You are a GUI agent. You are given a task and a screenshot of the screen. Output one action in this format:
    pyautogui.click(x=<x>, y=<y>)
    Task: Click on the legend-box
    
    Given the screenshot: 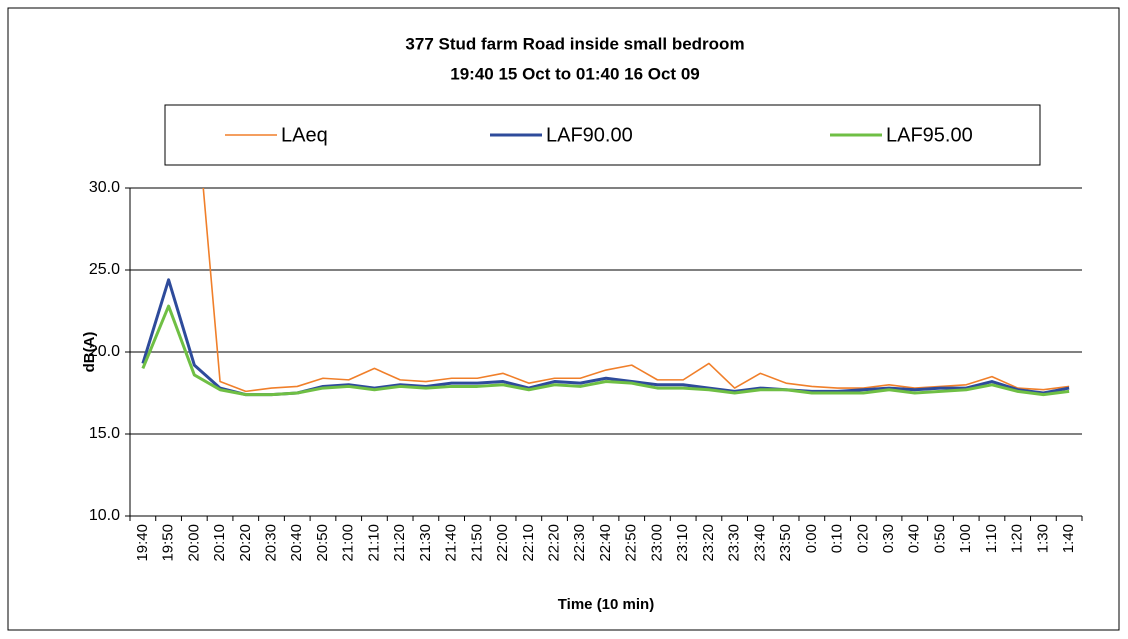 What is the action you would take?
    pyautogui.click(x=602, y=135)
    